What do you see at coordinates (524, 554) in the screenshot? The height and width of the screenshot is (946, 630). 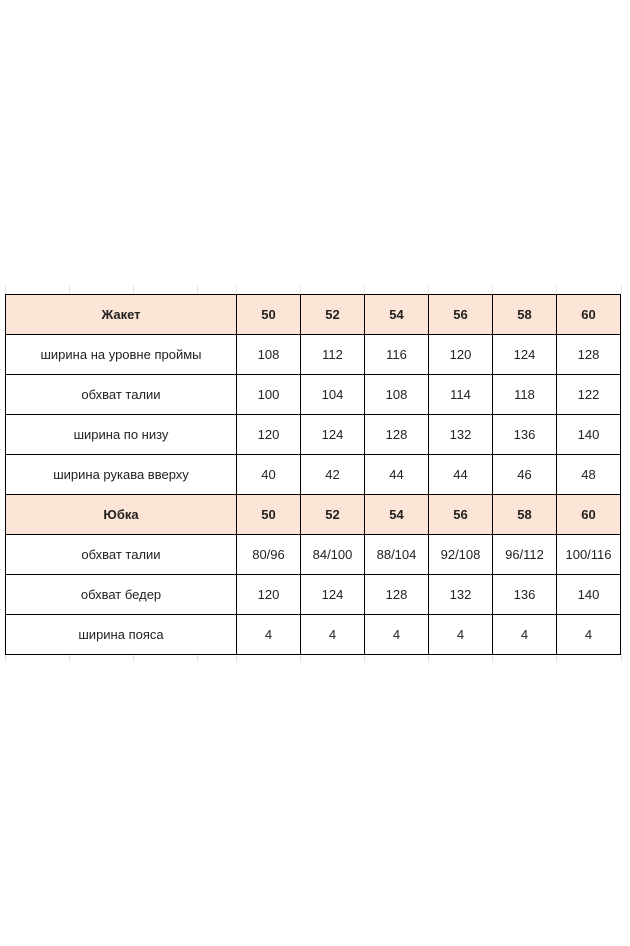 I see `measurement-value: 96/112` at bounding box center [524, 554].